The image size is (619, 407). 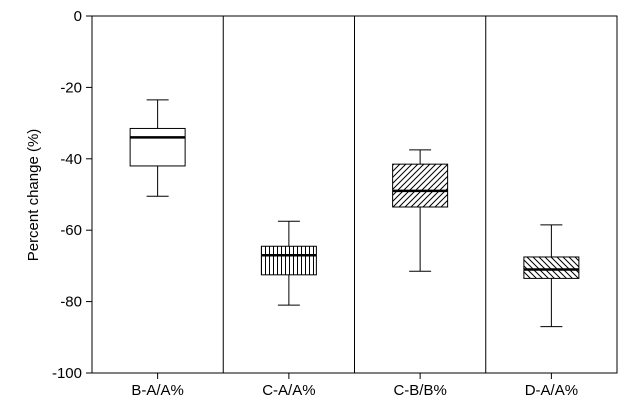 What do you see at coordinates (551, 390) in the screenshot?
I see `x-tick-label: D-A/A%` at bounding box center [551, 390].